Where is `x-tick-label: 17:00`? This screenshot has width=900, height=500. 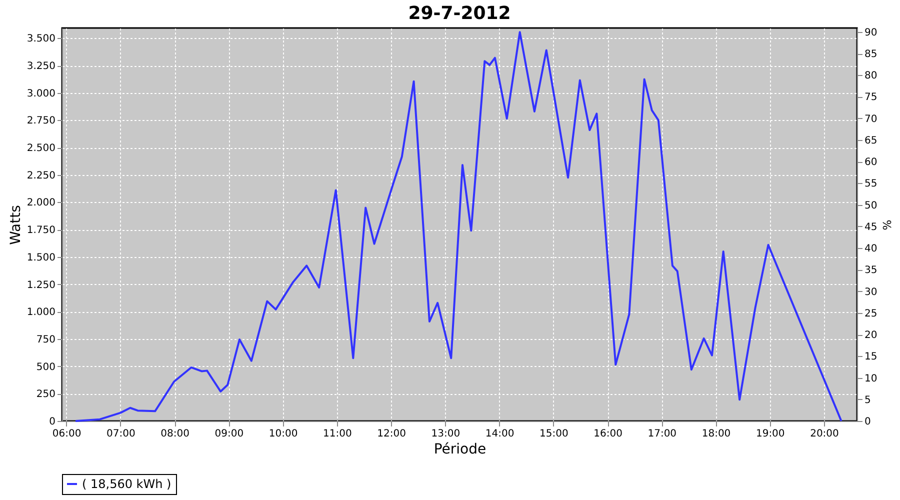 x-tick-label: 17:00 is located at coordinates (662, 434).